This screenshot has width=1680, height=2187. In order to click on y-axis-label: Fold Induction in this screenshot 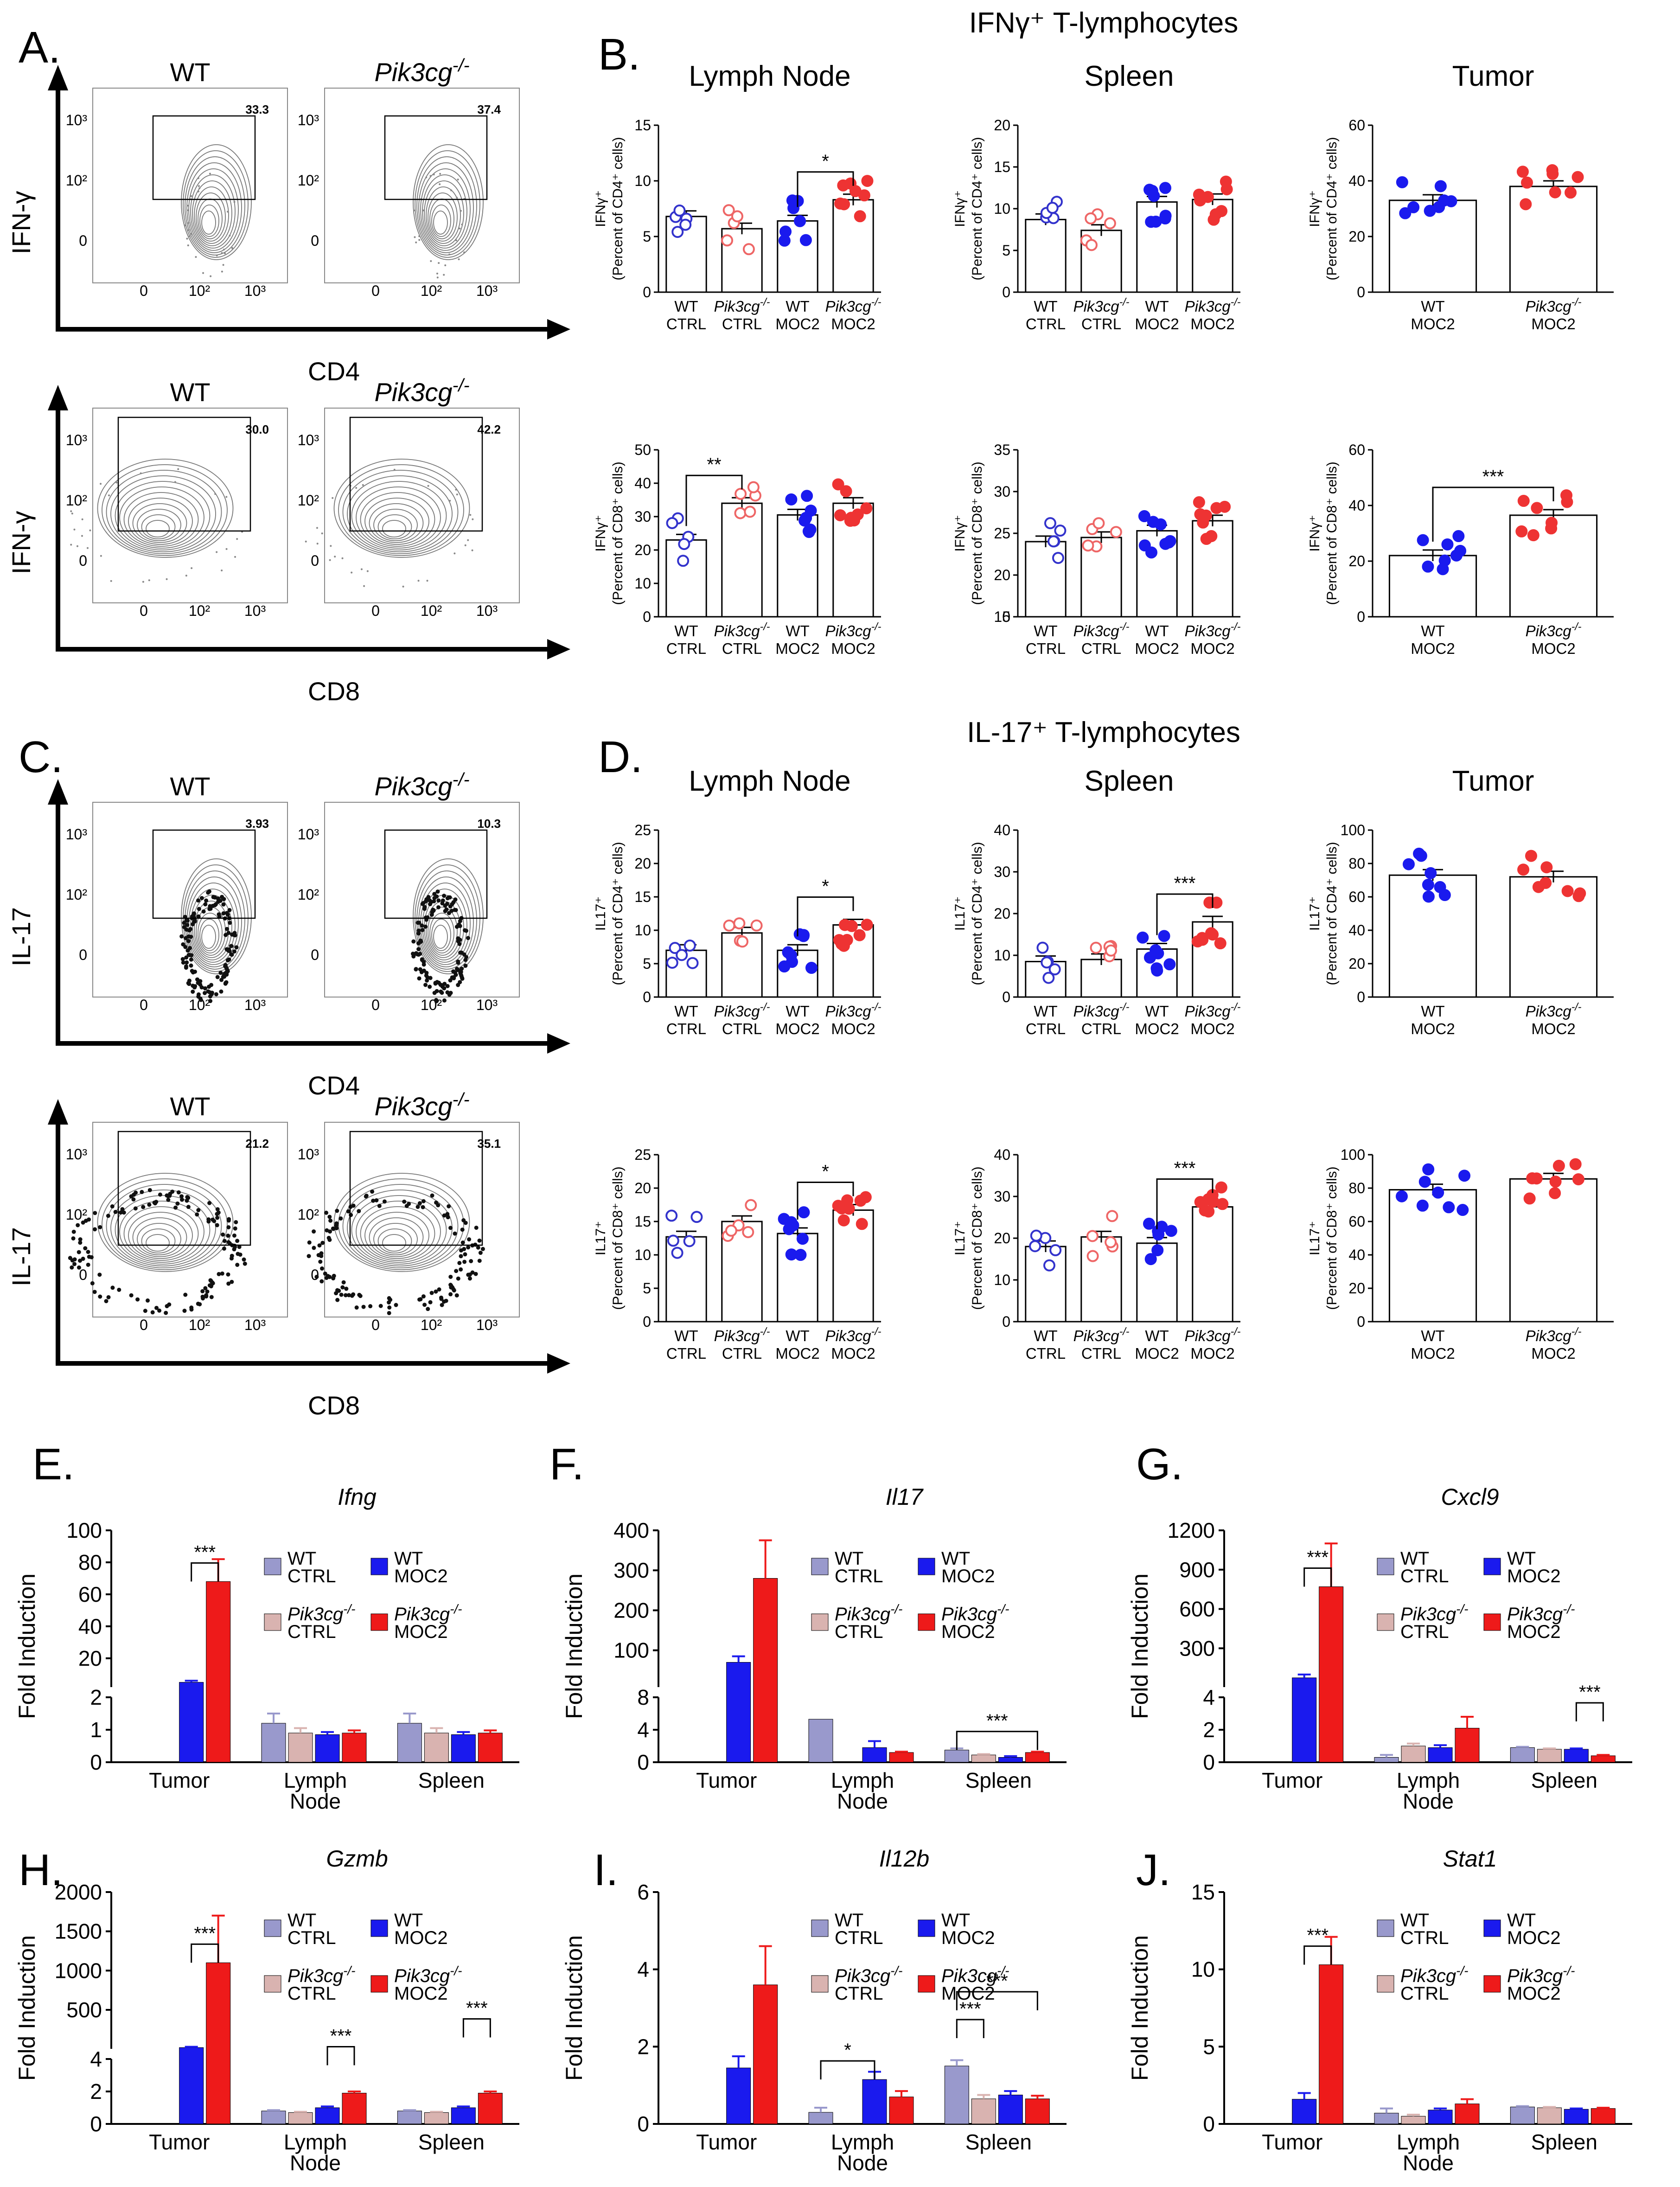, I will do `click(574, 1646)`.